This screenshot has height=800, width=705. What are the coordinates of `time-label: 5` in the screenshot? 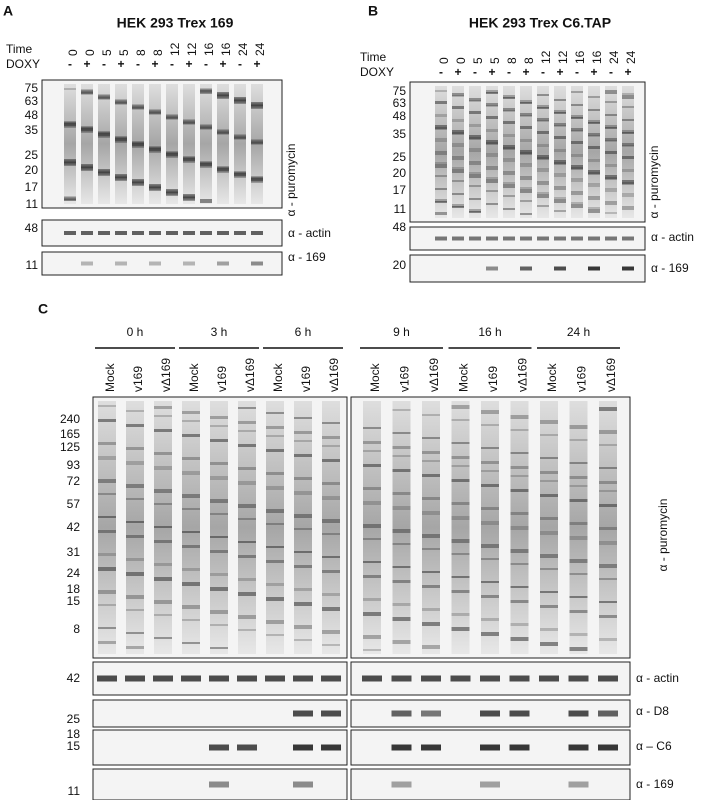 It's located at (478, 60).